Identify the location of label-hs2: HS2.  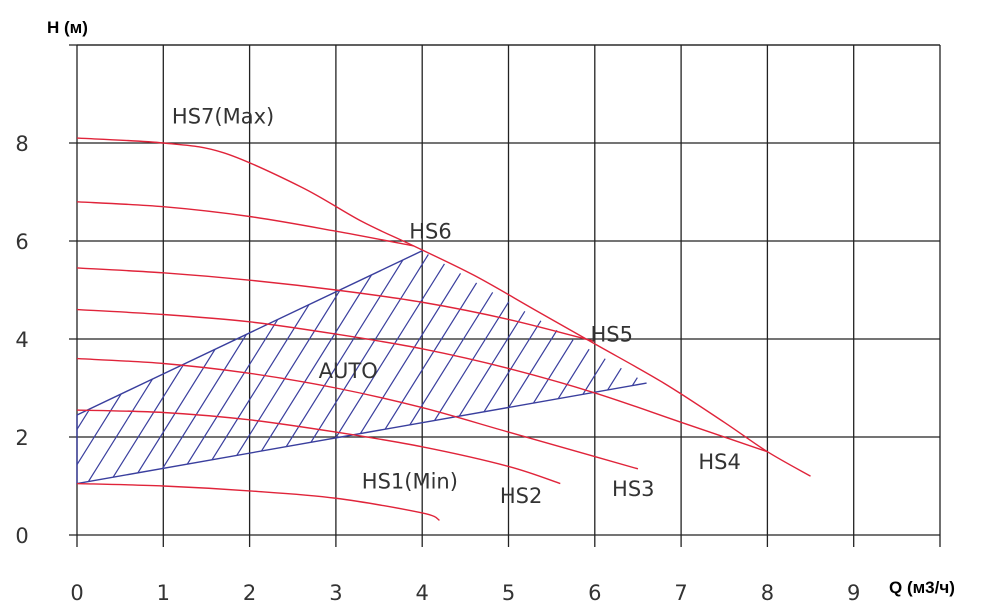
(521, 496).